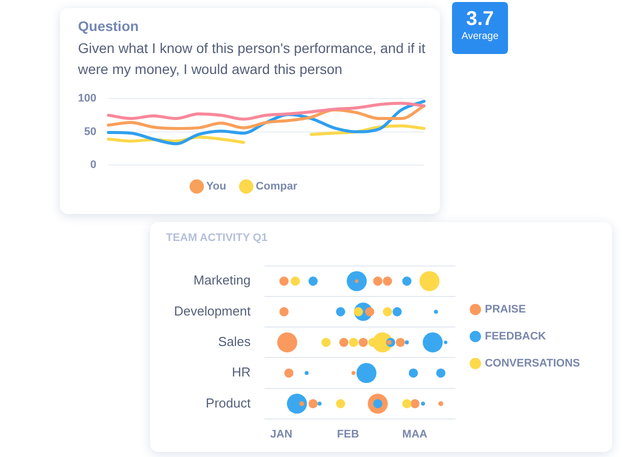 The height and width of the screenshot is (457, 622). What do you see at coordinates (87, 98) in the screenshot?
I see `y-tick-label: 100` at bounding box center [87, 98].